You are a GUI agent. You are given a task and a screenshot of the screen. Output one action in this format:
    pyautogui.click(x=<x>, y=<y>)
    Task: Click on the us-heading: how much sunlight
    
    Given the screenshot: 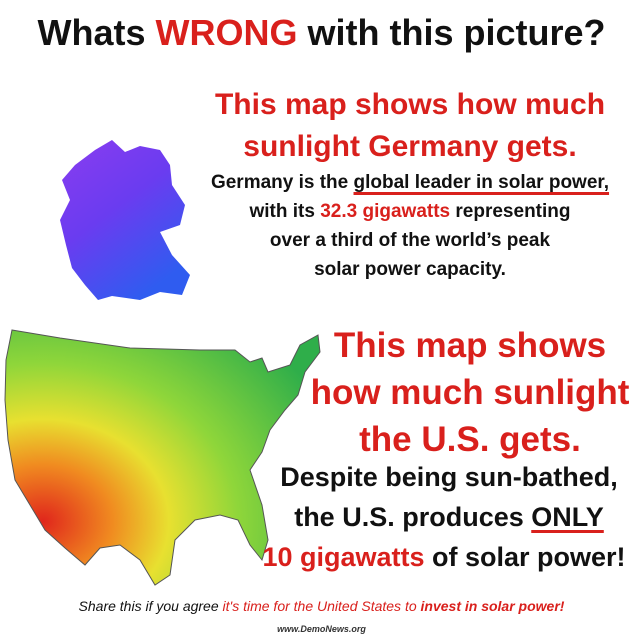 What is the action you would take?
    pyautogui.click(x=470, y=392)
    